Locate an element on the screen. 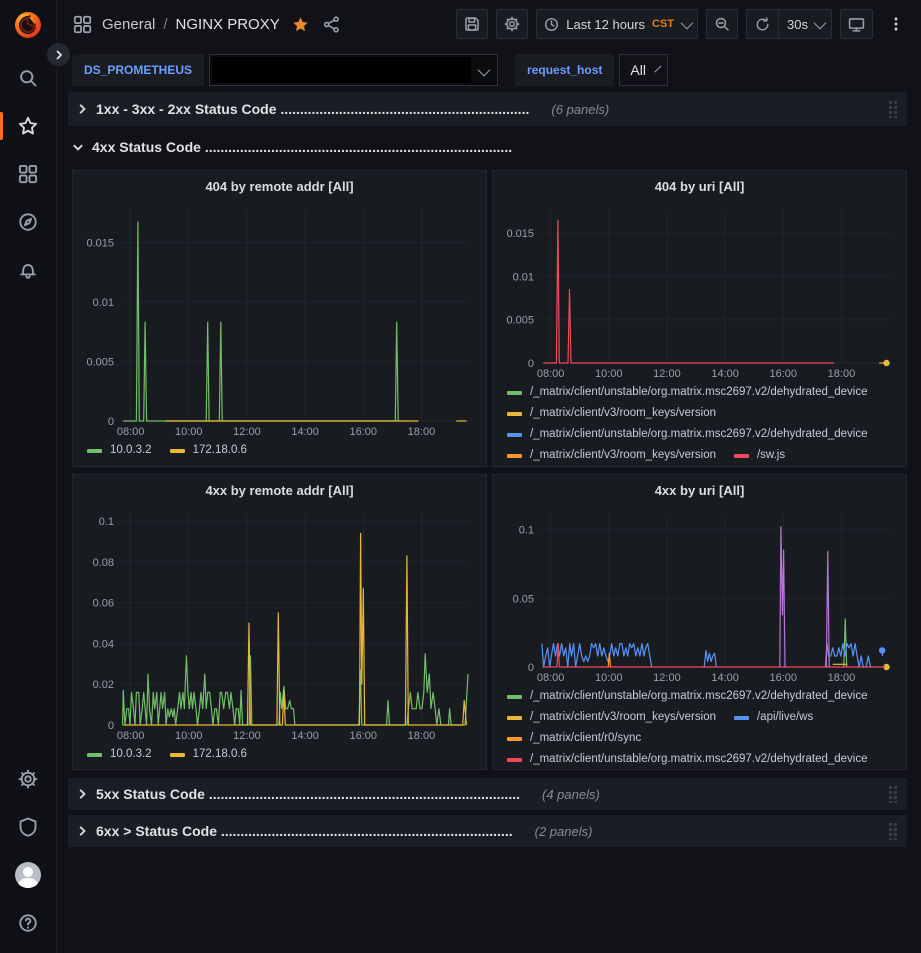 The width and height of the screenshot is (921, 953). zoom-out-time-button is located at coordinates (722, 24).